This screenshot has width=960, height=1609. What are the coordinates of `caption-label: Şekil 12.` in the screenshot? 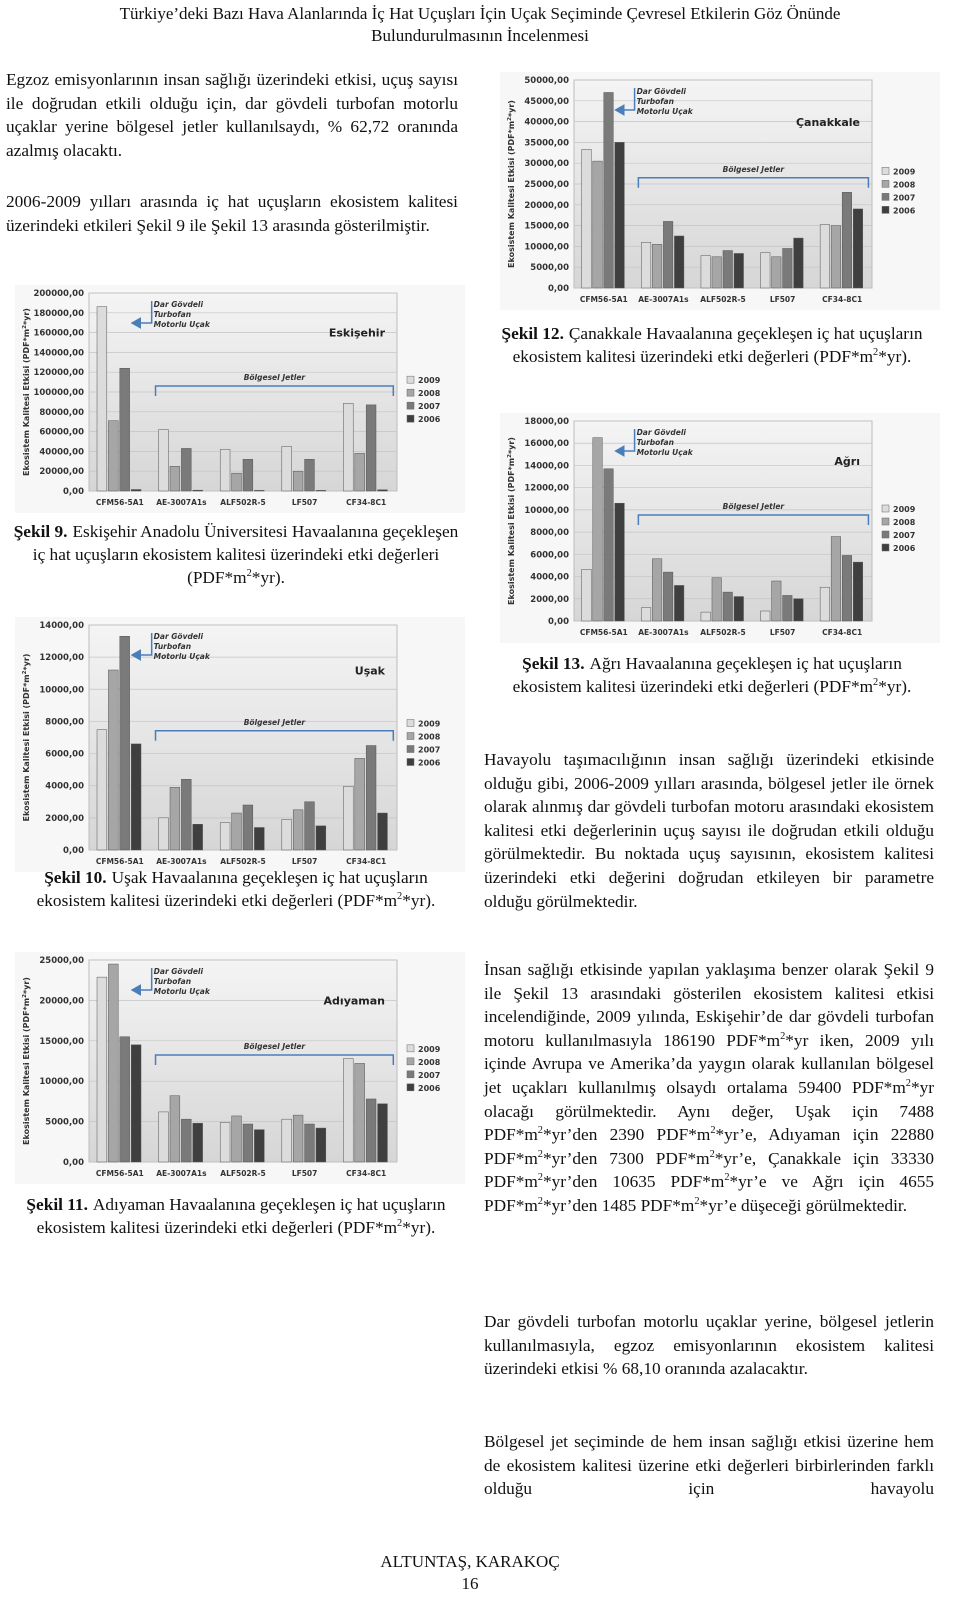 It's located at (532, 333).